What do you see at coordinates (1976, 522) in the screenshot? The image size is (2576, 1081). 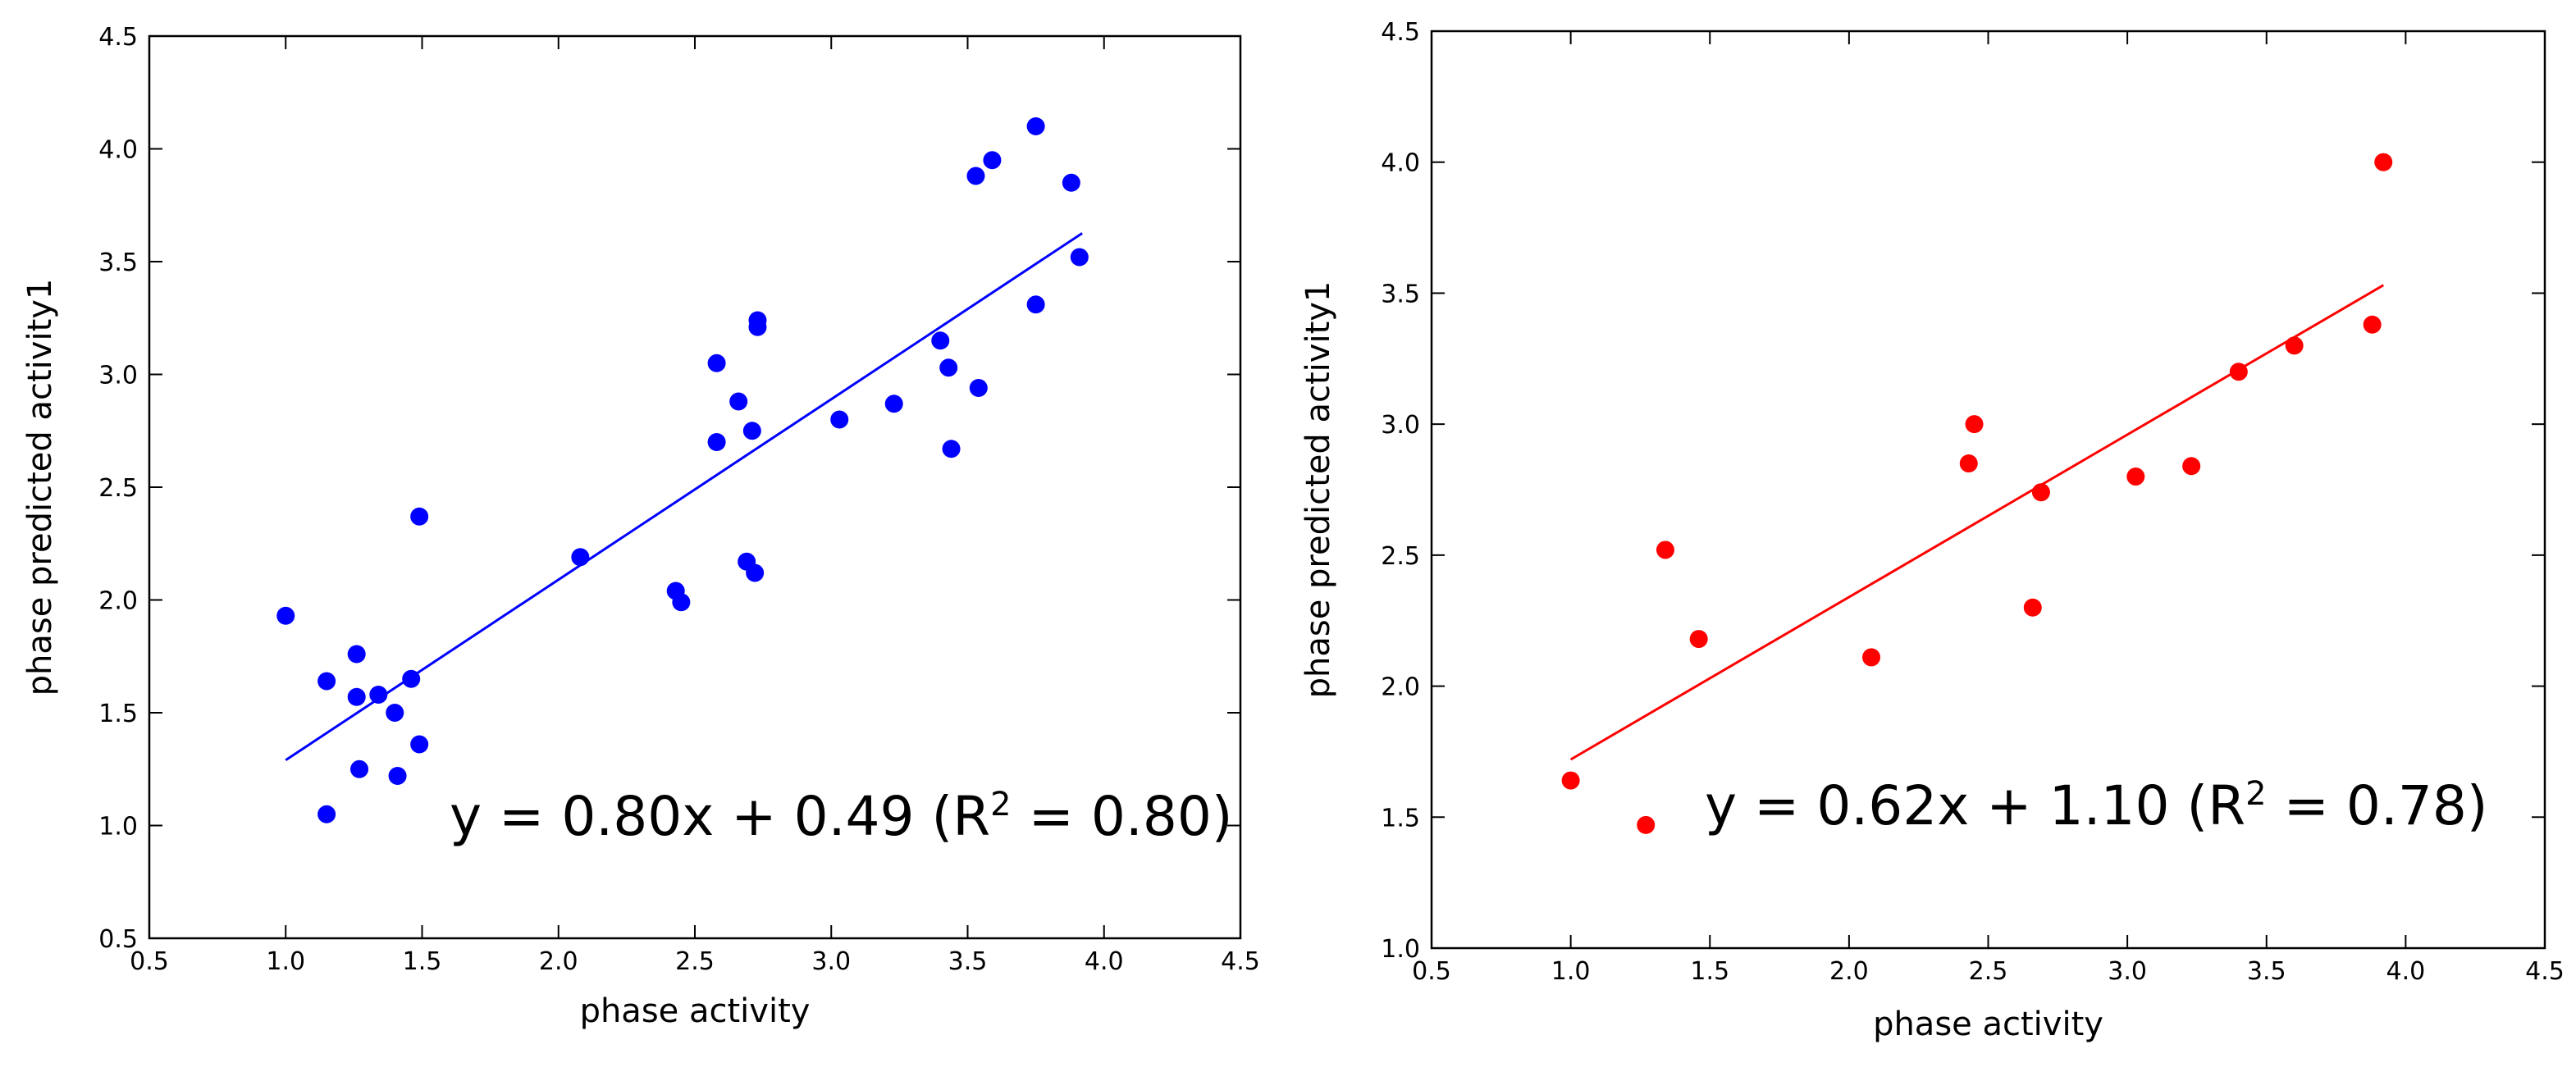 I see `regression-line` at bounding box center [1976, 522].